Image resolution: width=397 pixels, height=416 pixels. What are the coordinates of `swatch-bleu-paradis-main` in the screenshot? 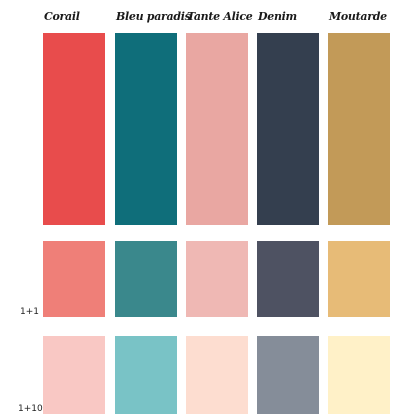 It's located at (146, 129).